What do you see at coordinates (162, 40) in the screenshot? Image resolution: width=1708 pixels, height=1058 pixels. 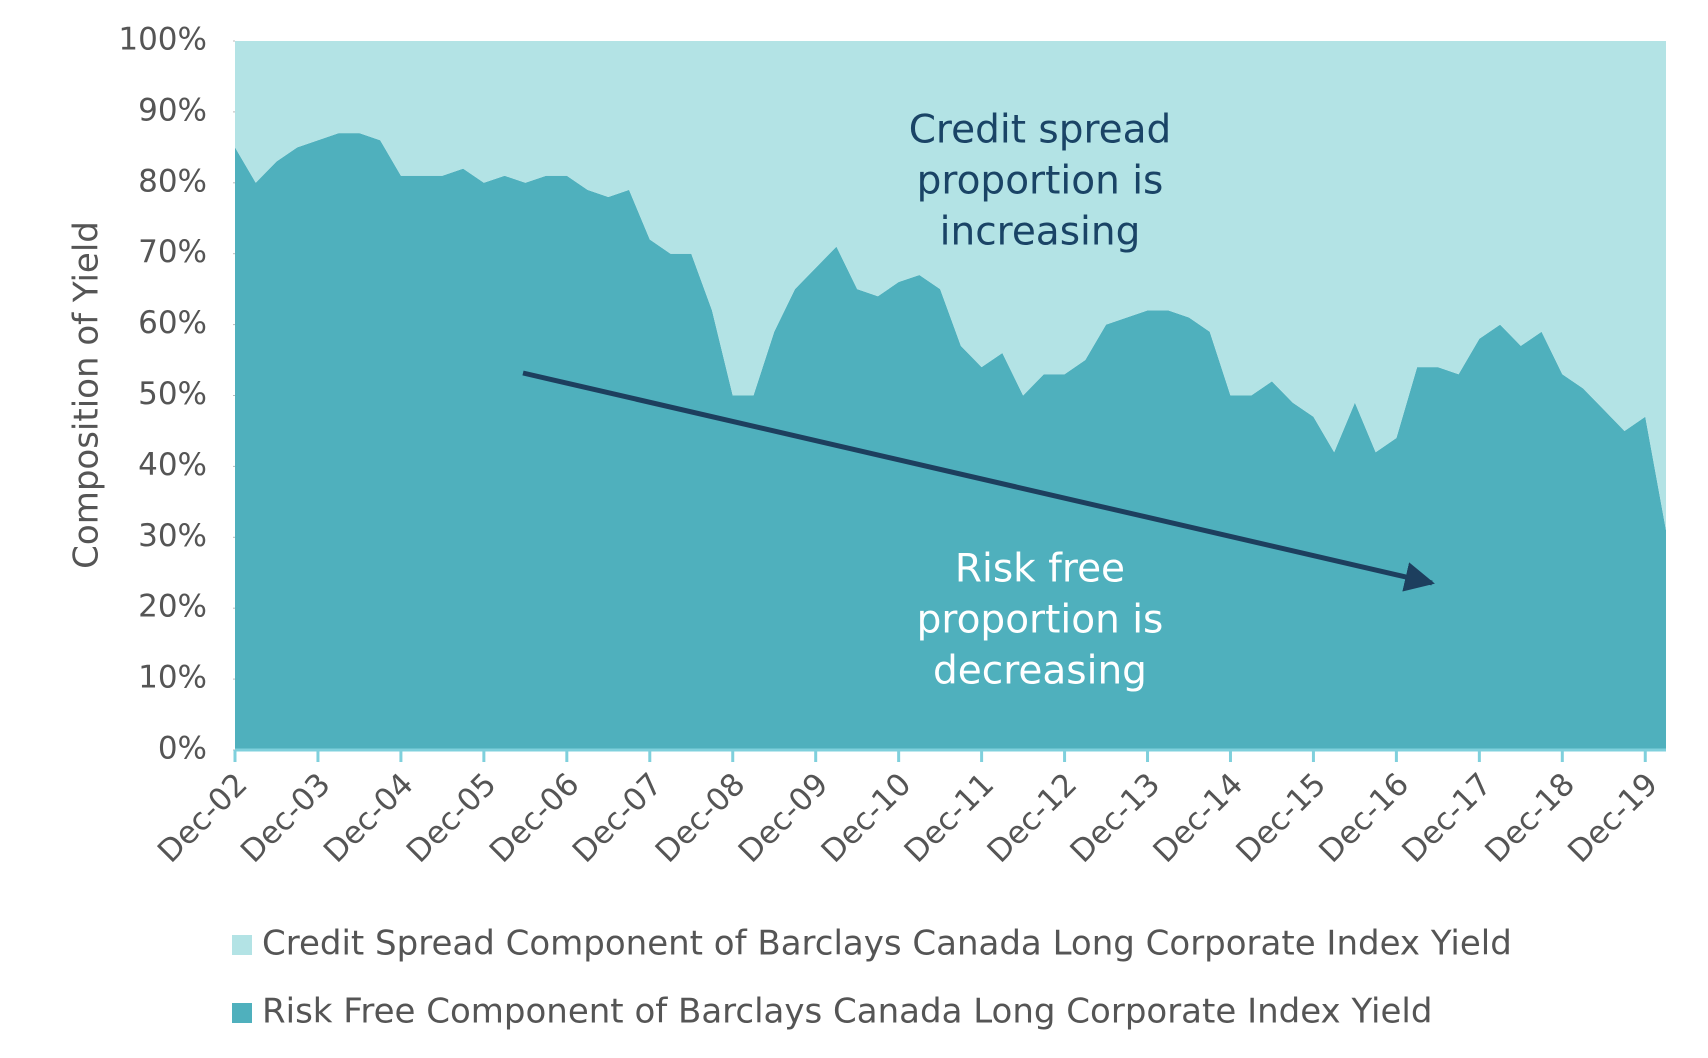 I see `y-tick-label: 100%` at bounding box center [162, 40].